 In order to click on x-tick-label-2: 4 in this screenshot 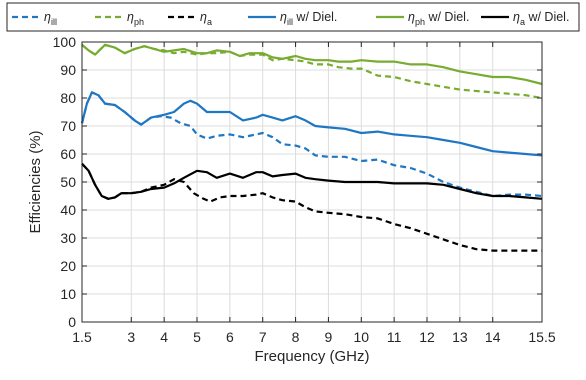, I will do `click(164, 337)`.